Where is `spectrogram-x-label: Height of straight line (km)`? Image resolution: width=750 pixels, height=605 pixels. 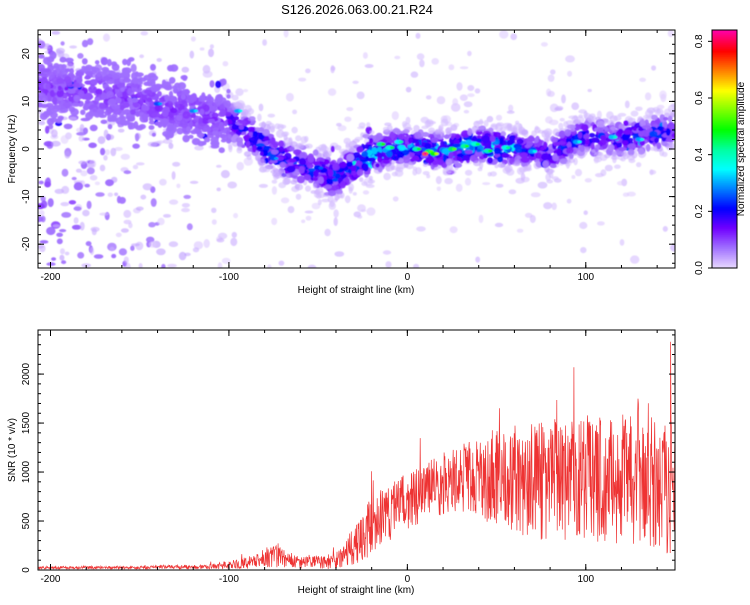
spectrogram-x-label: Height of straight line (km) is located at coordinates (356, 290).